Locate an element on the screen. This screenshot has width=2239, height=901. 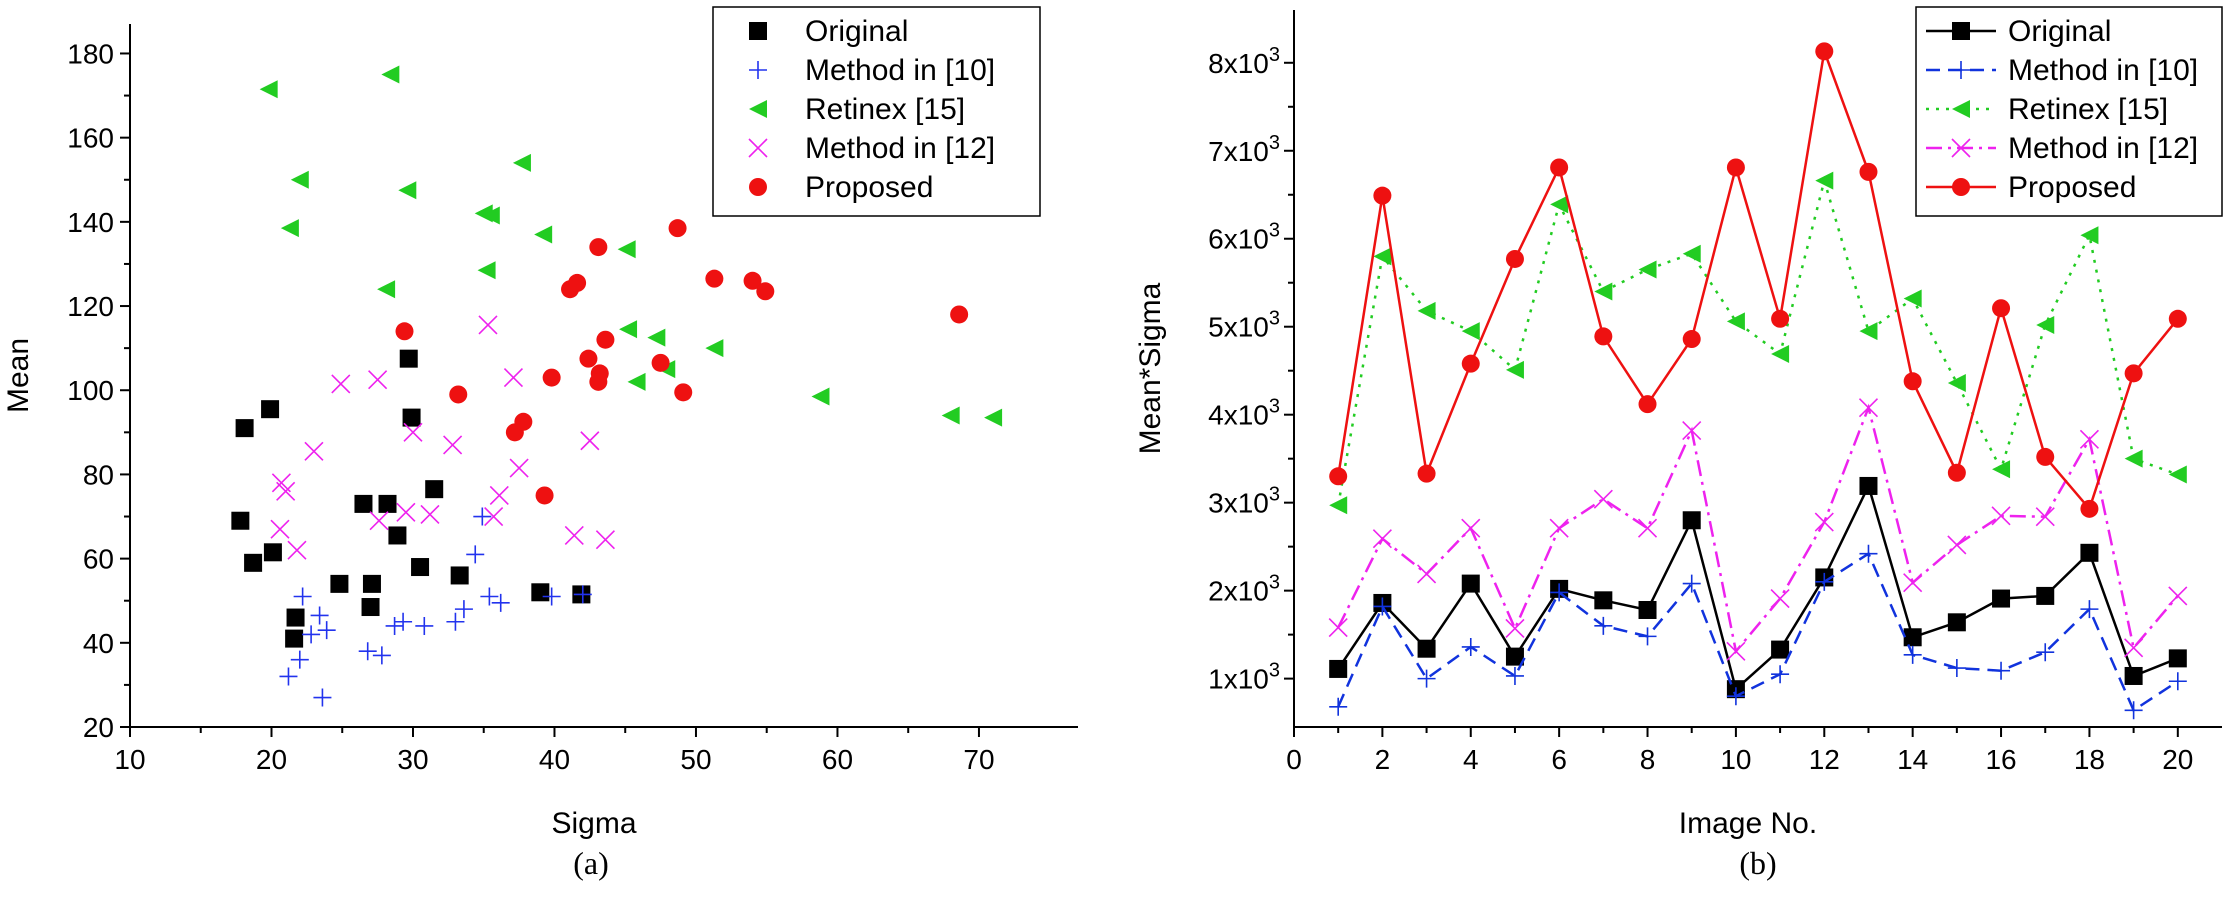
series-original is located at coordinates (1758, 587).